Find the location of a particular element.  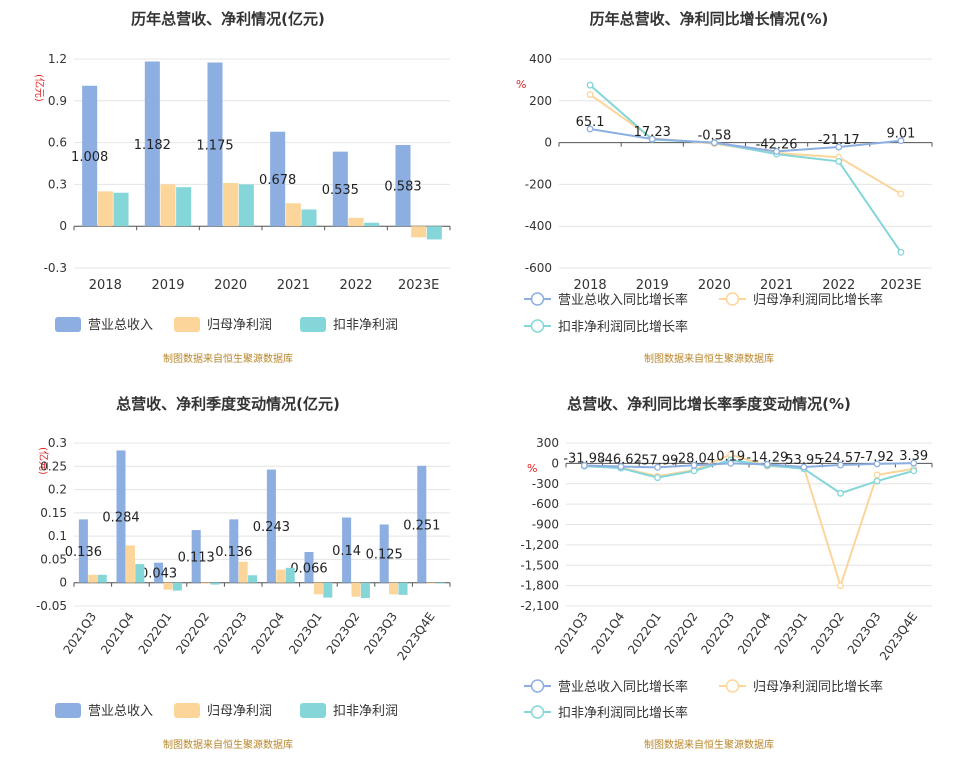

chart-title: 总营收、净利季度变动情况(亿元) is located at coordinates (228, 404).